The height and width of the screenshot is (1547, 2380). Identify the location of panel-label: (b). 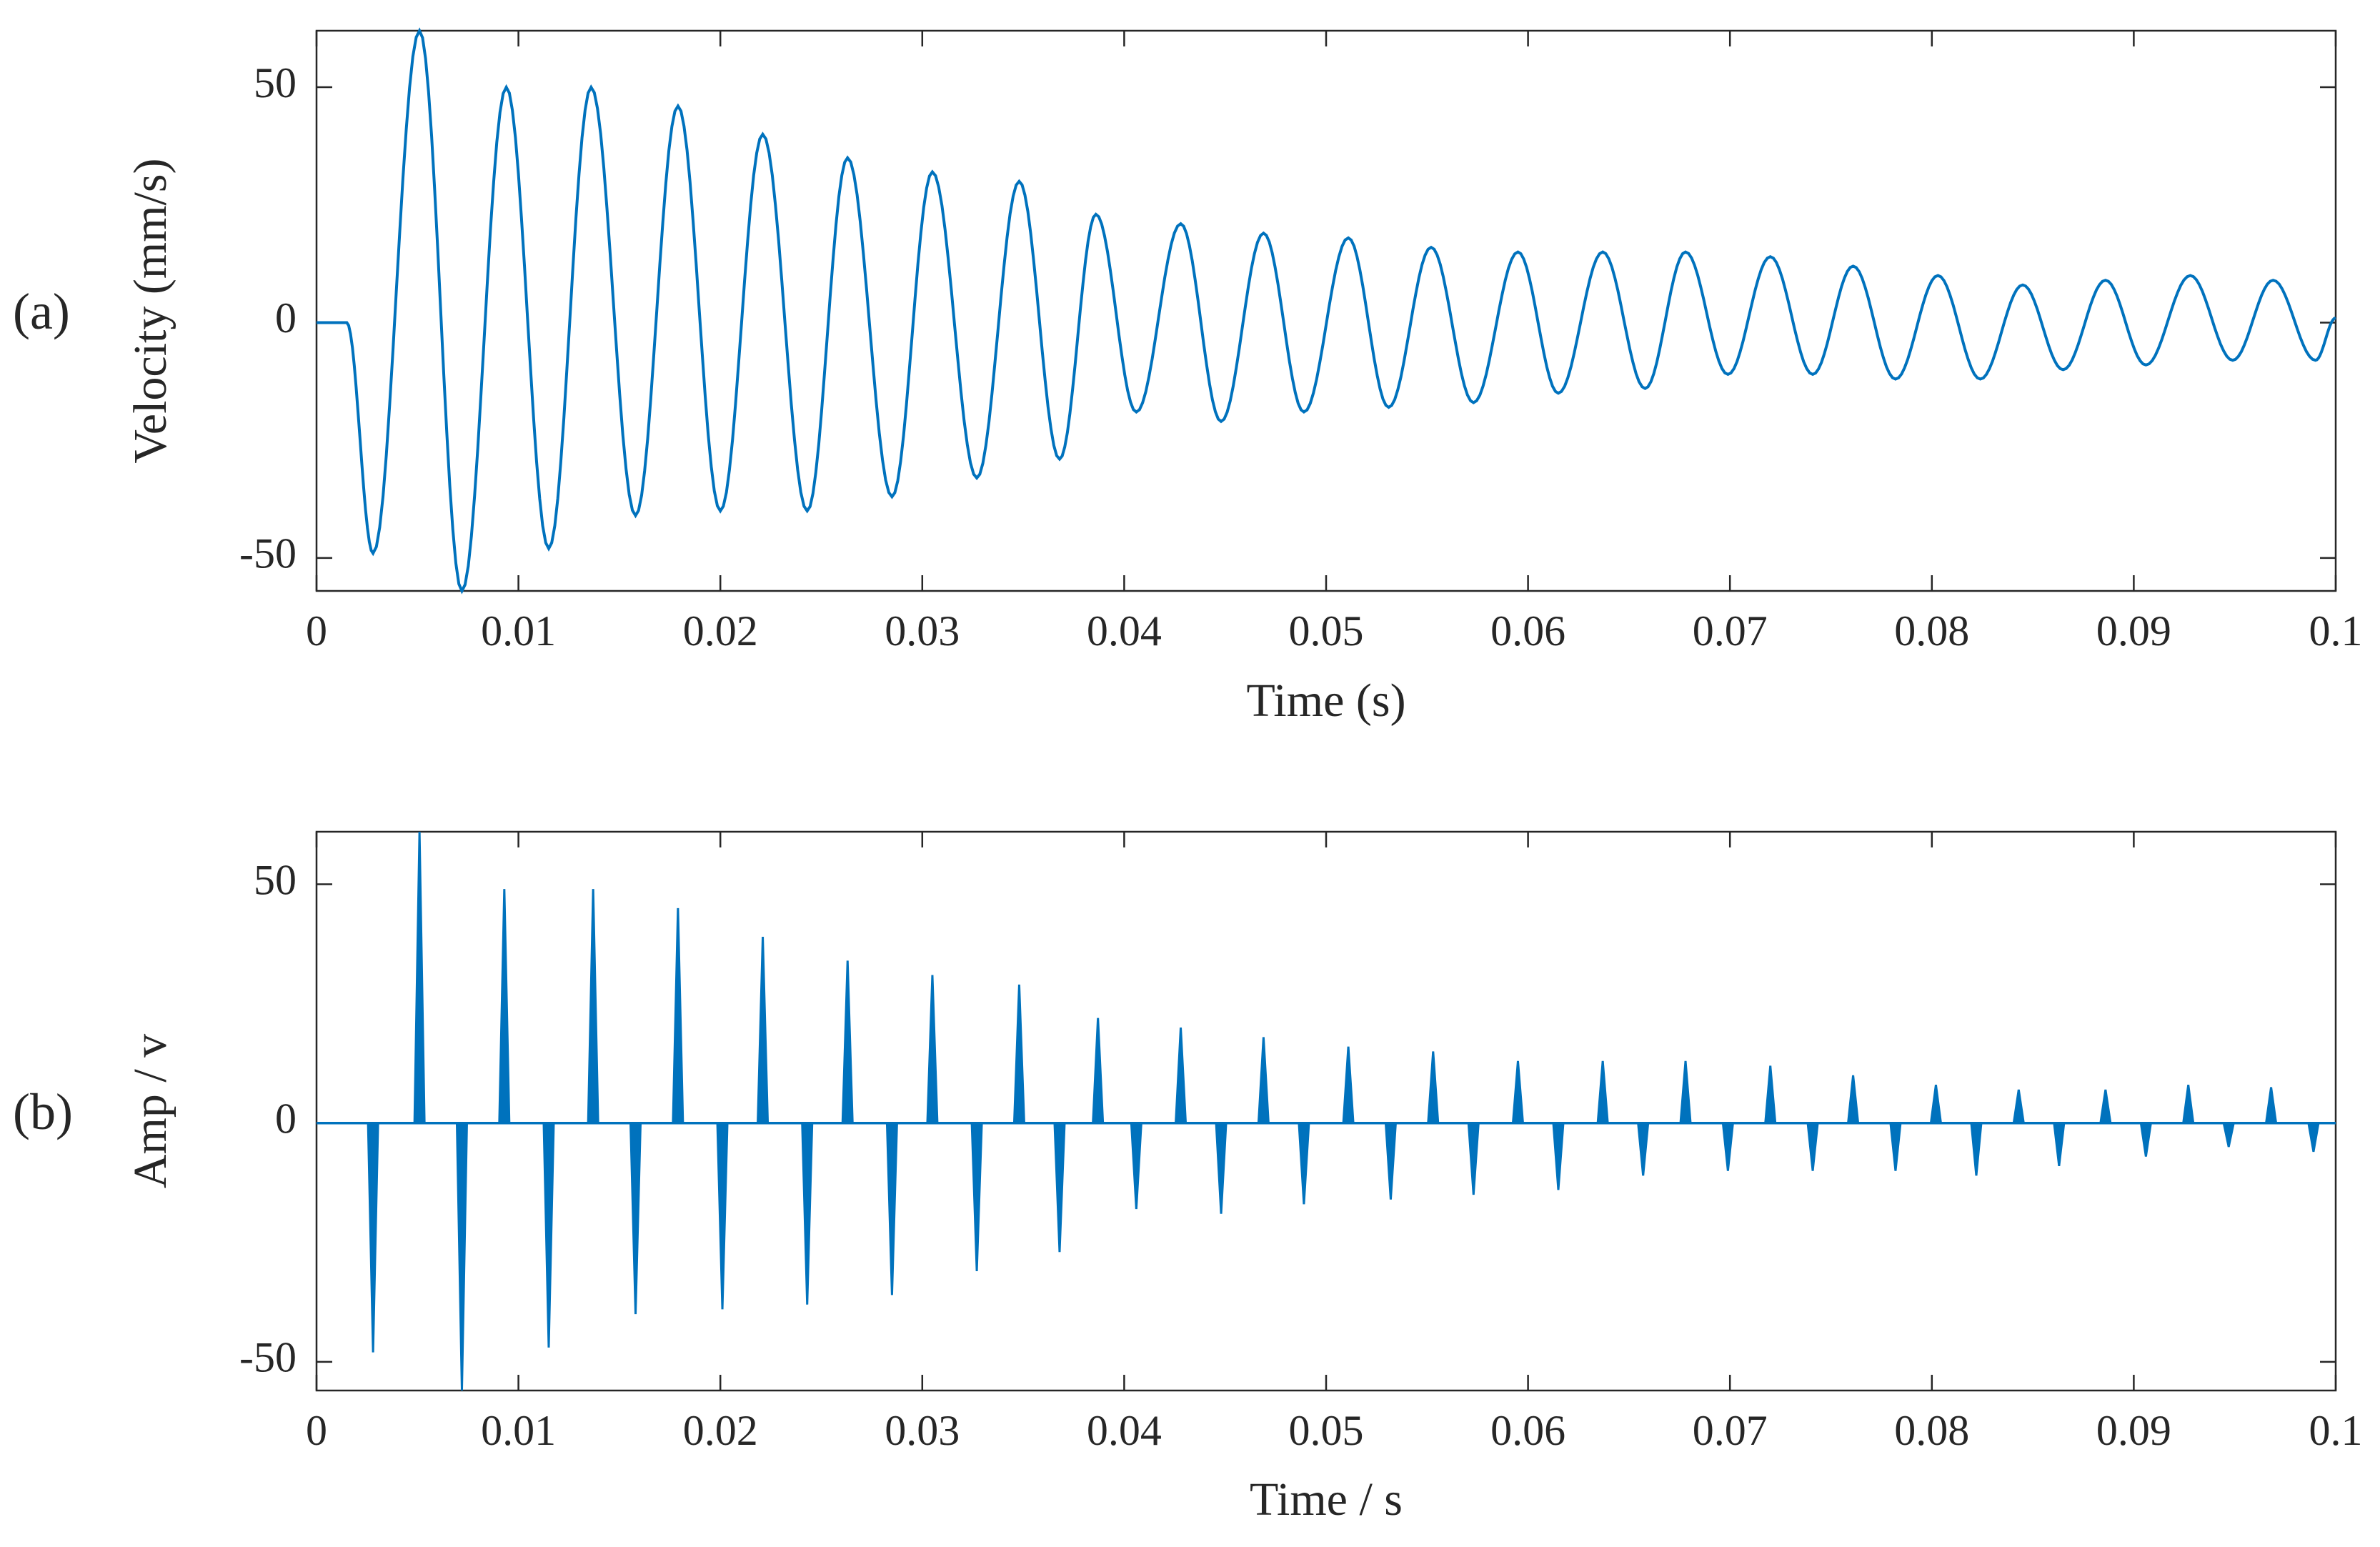
(43, 1111).